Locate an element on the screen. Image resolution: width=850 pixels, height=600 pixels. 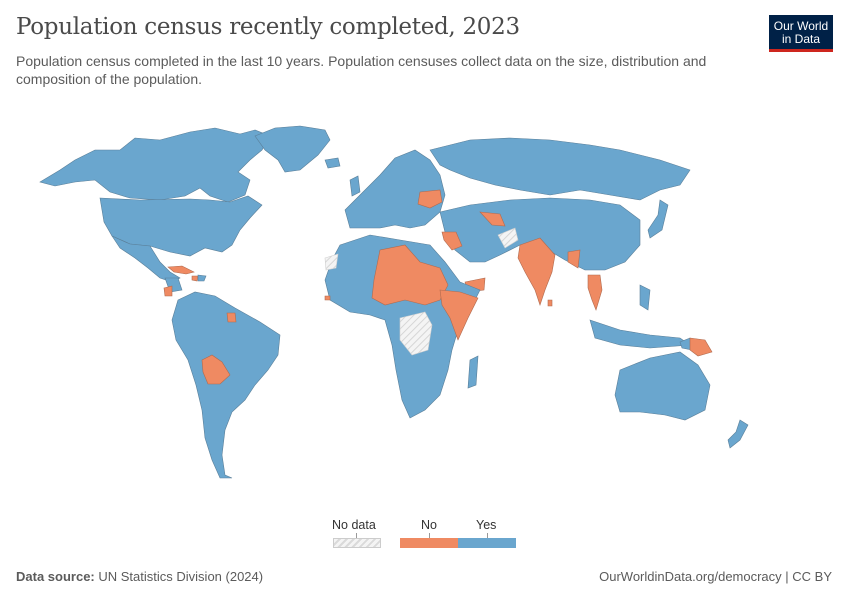
australia is located at coordinates (662, 386).